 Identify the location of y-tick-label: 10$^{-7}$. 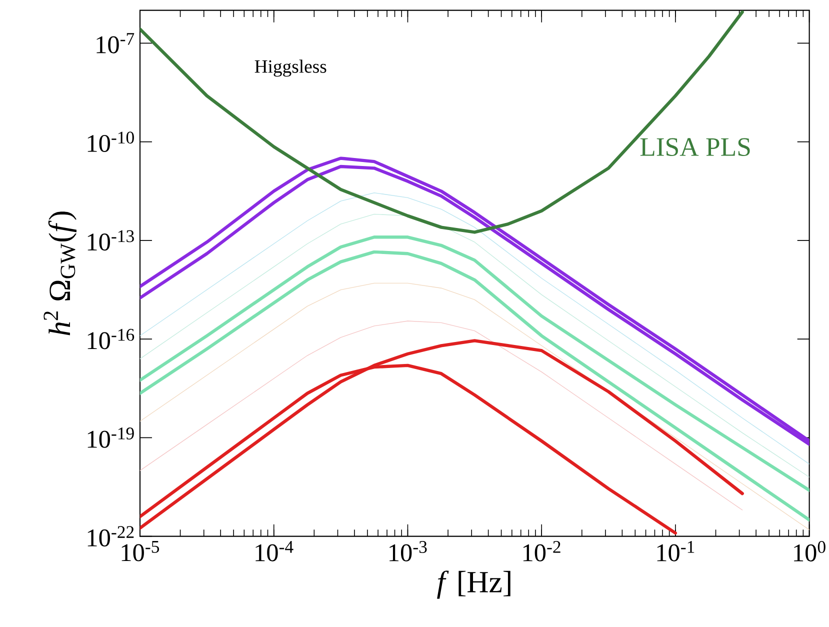
(115, 43).